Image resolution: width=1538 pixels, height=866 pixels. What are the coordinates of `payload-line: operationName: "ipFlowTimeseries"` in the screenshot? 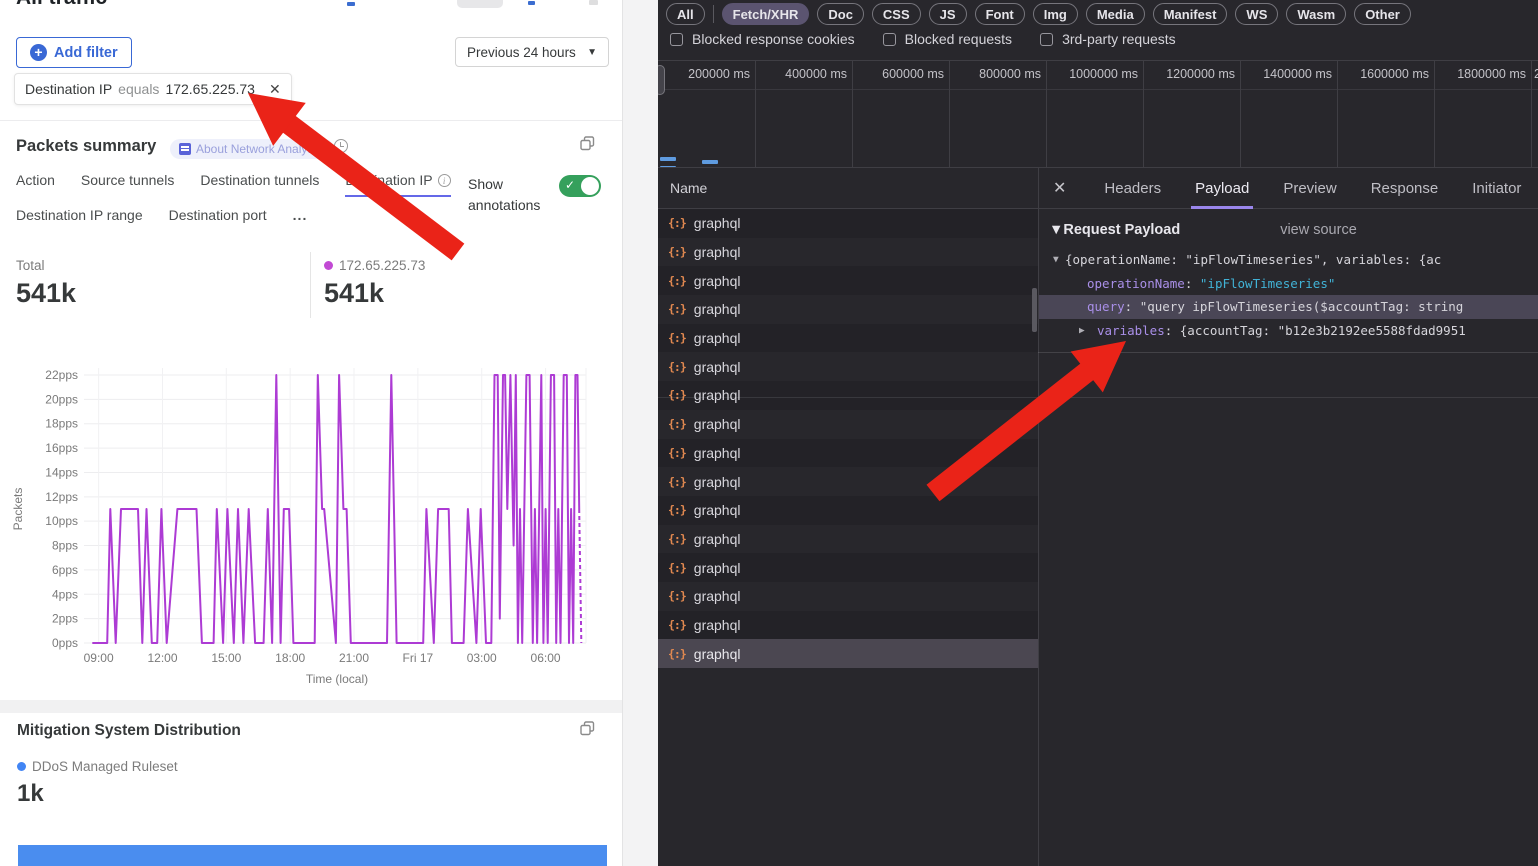 It's located at (1288, 284).